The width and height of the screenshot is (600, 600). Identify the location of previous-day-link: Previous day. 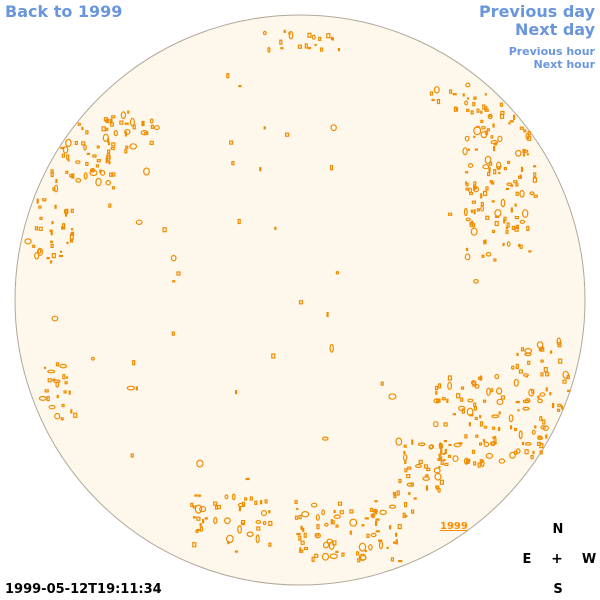
(536, 11).